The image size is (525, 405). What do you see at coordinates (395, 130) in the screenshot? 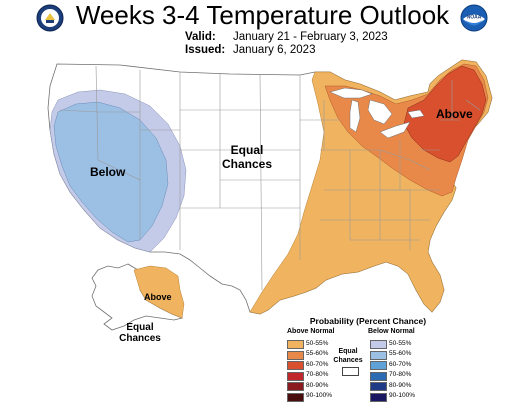
I see `lake-erie` at bounding box center [395, 130].